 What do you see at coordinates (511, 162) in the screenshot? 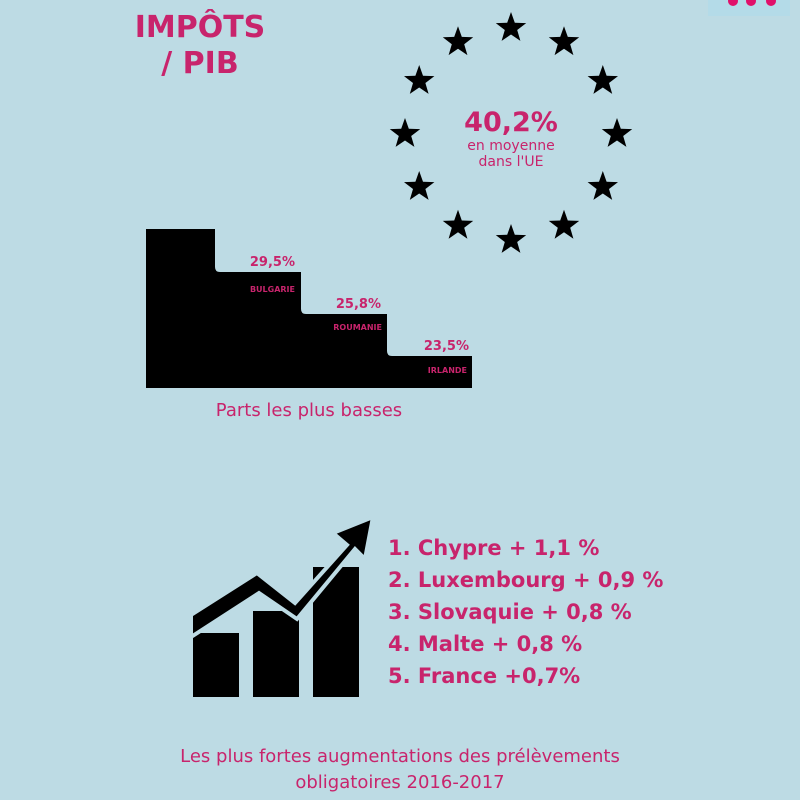
I see `eu-average-label-2: dans l'UE` at bounding box center [511, 162].